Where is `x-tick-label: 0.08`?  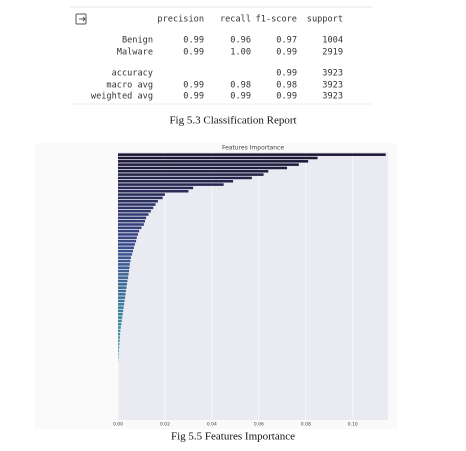 x-tick-label: 0.08 is located at coordinates (306, 425).